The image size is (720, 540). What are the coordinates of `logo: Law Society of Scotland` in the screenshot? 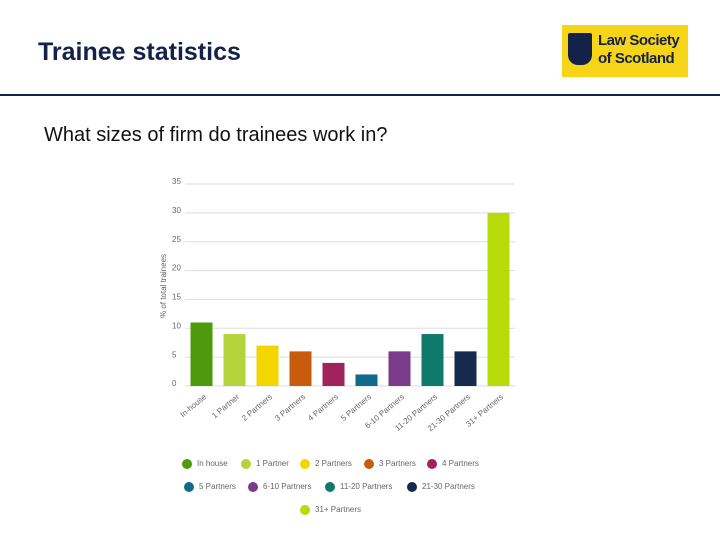 It's located at (625, 51).